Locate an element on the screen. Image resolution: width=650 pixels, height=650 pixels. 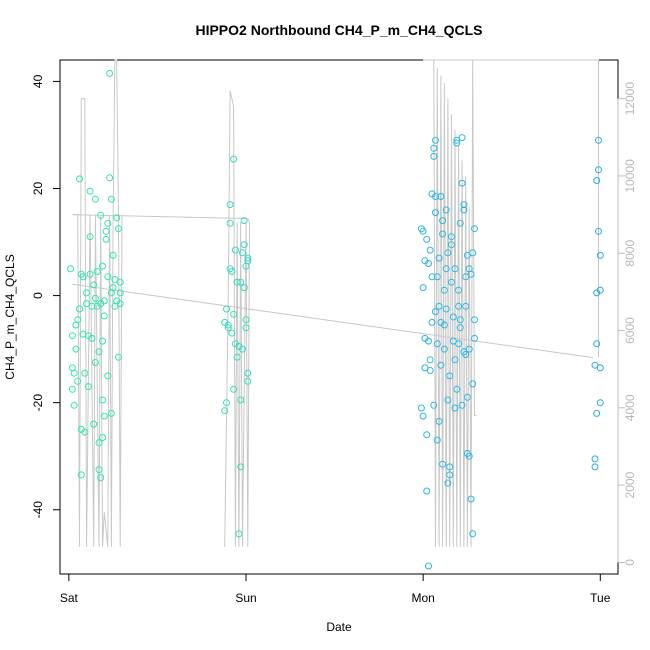
y2-tick-label-0: 0 is located at coordinates (630, 562).